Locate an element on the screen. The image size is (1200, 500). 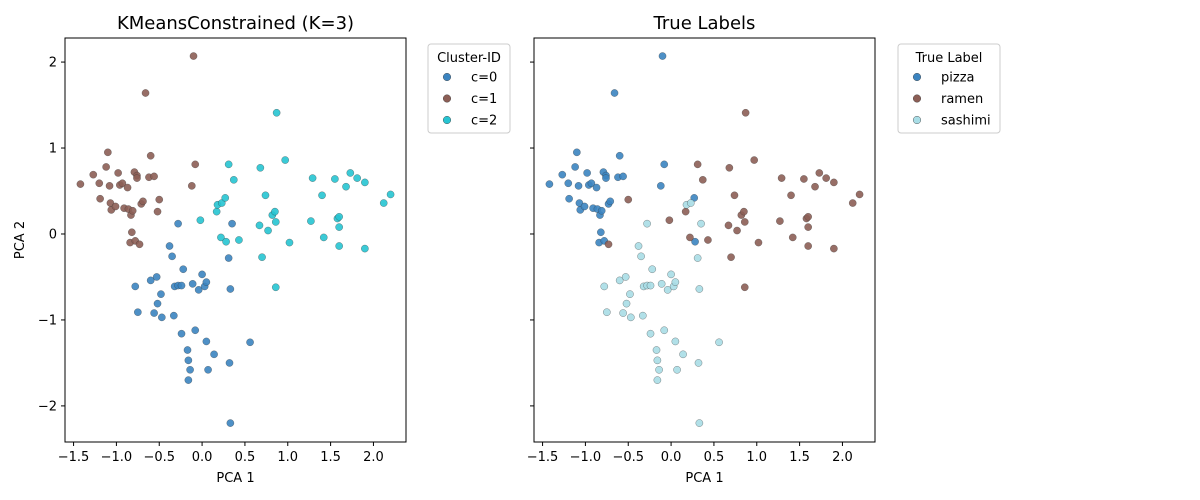
legend-title: True Label is located at coordinates (949, 58).